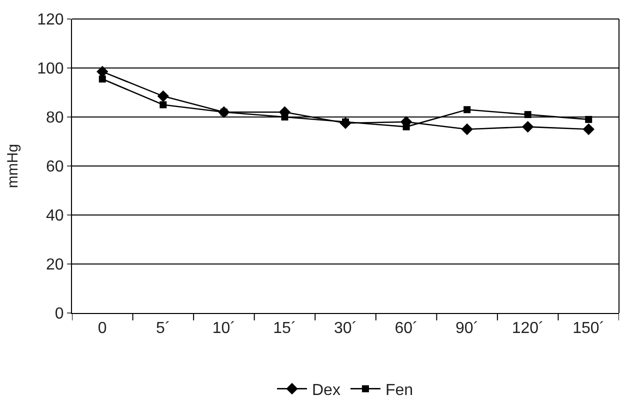  I want to click on x-tick-label: 90´, so click(467, 329).